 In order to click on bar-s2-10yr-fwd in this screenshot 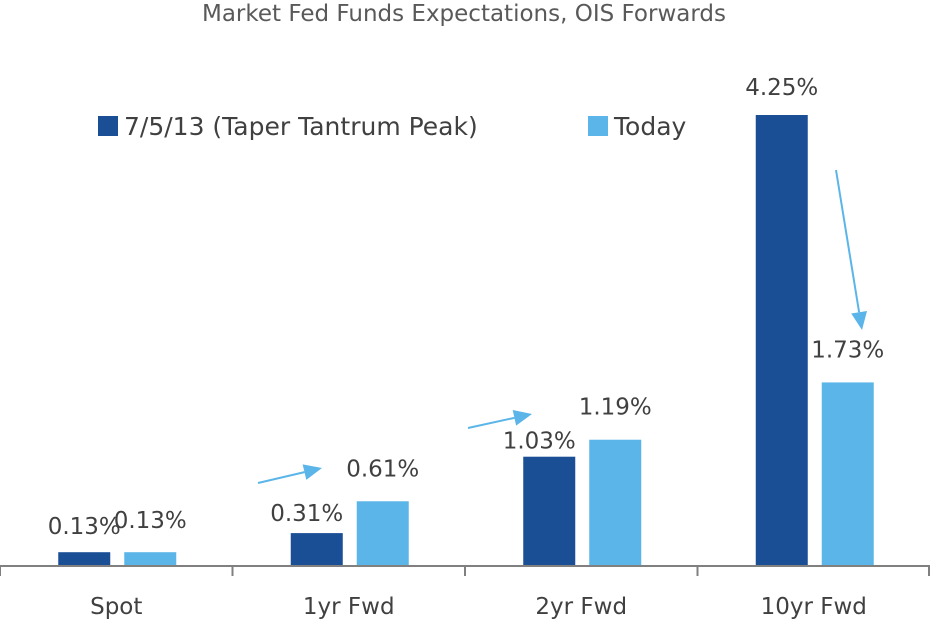, I will do `click(847, 474)`.